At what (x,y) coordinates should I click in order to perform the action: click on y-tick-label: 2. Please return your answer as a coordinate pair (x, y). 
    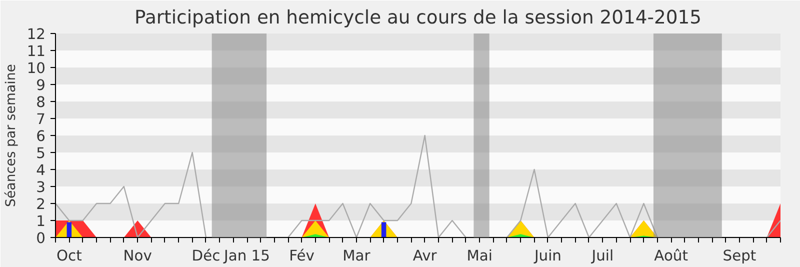
    Looking at the image, I should click on (41, 204).